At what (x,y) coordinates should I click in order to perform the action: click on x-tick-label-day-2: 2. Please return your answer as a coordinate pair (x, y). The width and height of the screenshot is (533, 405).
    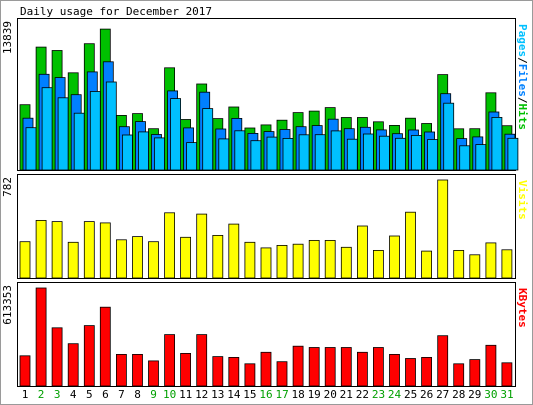
    Looking at the image, I should click on (41, 394).